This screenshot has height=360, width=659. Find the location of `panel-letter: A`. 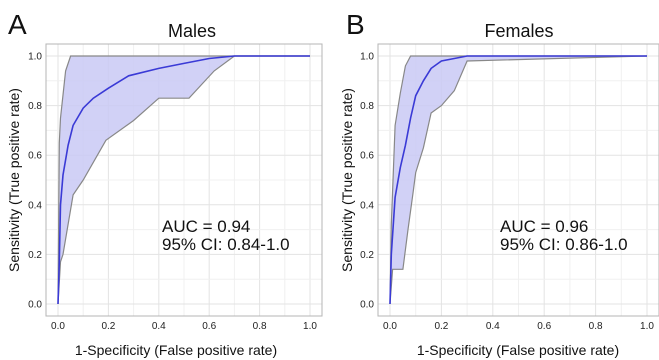

panel-letter: A is located at coordinates (17, 24).